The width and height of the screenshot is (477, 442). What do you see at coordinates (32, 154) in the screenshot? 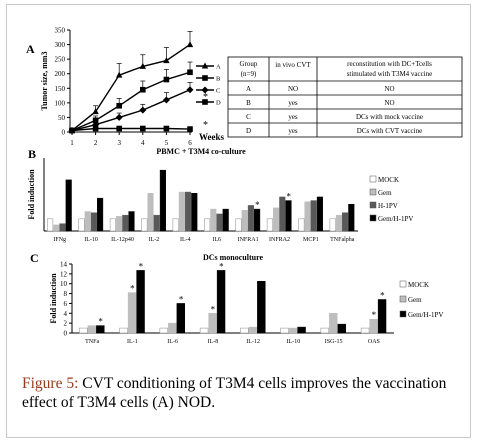
I see `panel-b-letter: B` at bounding box center [32, 154].